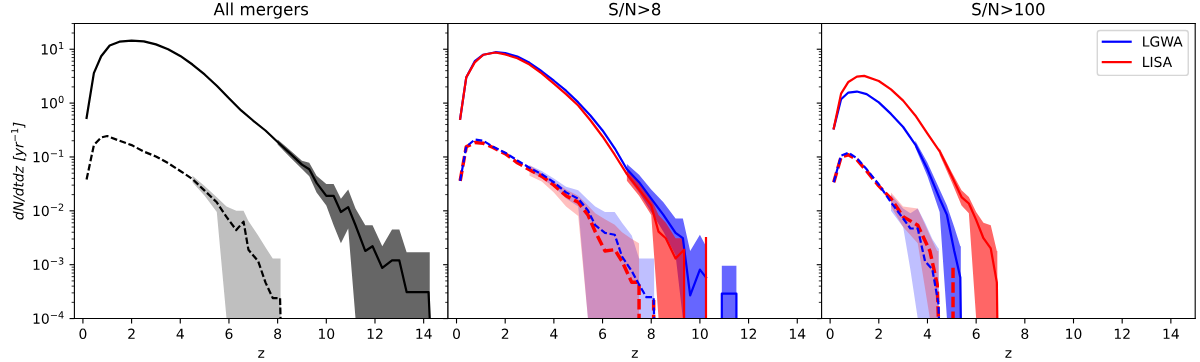 The width and height of the screenshot is (1200, 362). What do you see at coordinates (48, 156) in the screenshot?
I see `y-tick-label: 10$^{−1}$` at bounding box center [48, 156].